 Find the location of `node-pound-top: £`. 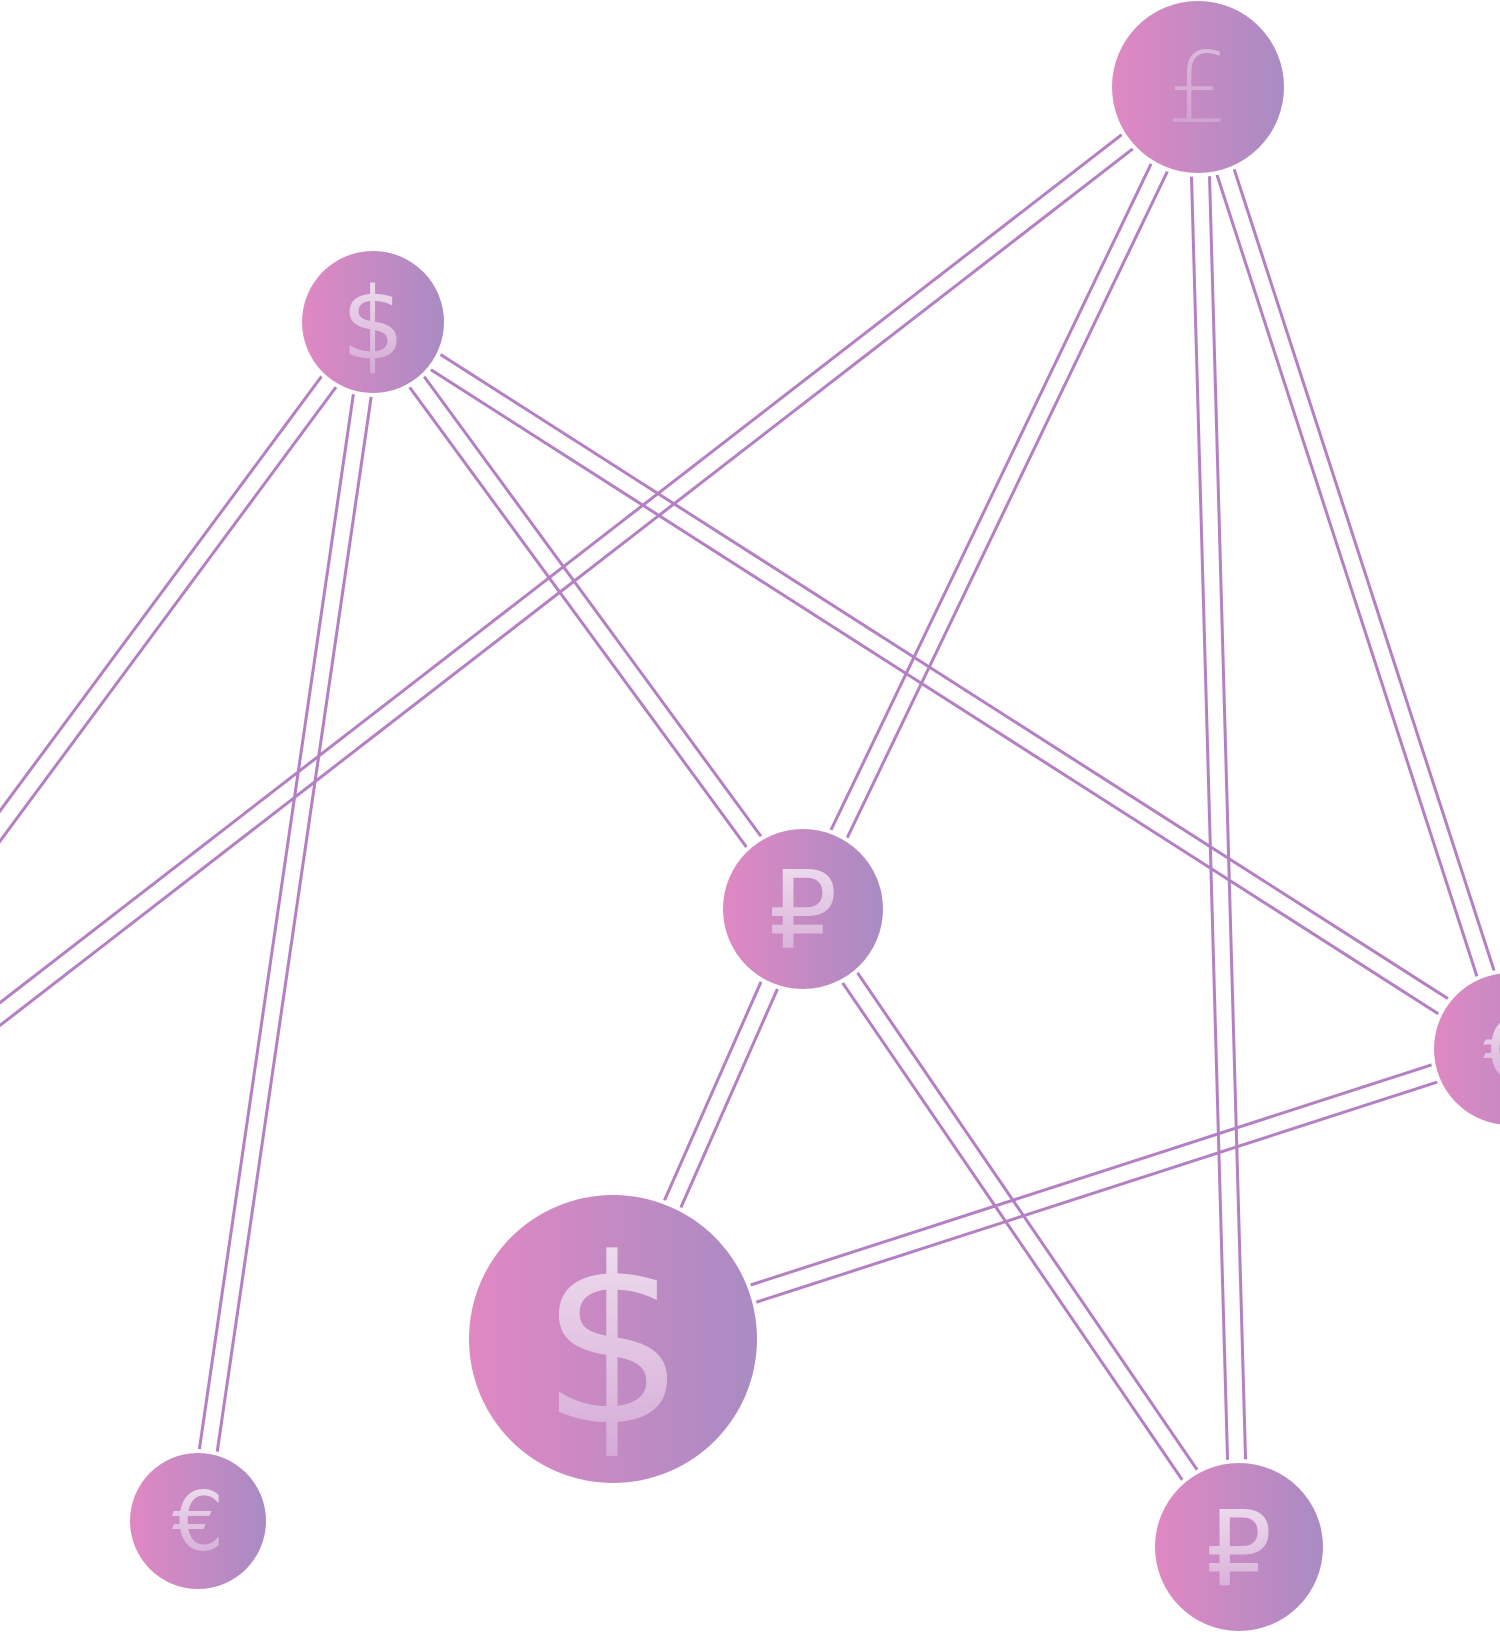

node-pound-top: £ is located at coordinates (1198, 88).